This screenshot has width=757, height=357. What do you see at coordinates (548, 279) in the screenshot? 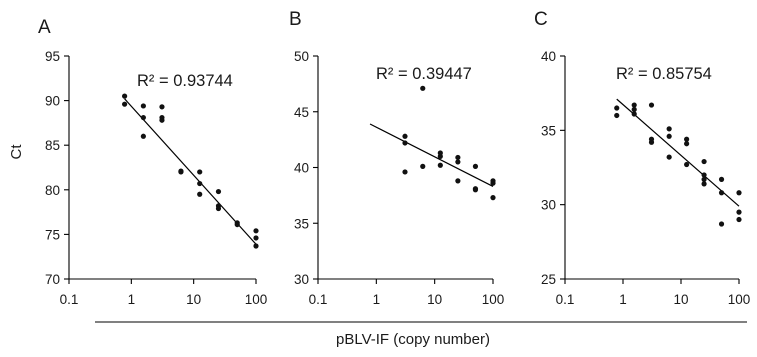
I see `y-tick-label: 25` at bounding box center [548, 279].